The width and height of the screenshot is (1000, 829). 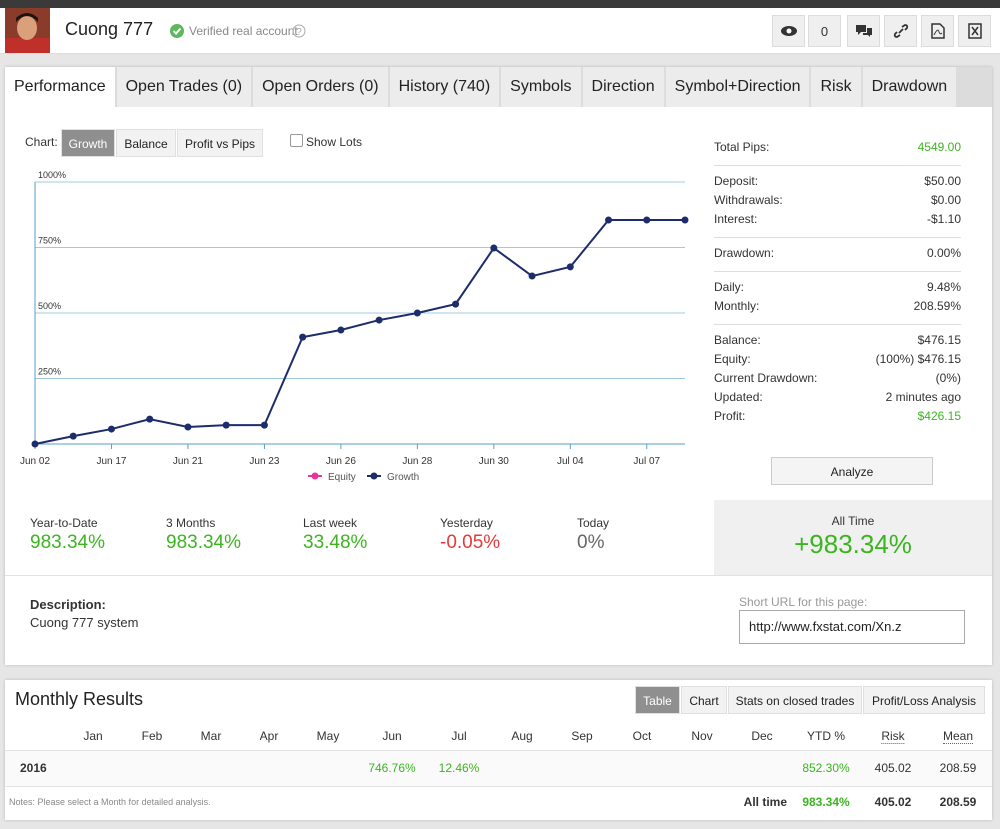 I want to click on column-header: Oct, so click(x=642, y=736).